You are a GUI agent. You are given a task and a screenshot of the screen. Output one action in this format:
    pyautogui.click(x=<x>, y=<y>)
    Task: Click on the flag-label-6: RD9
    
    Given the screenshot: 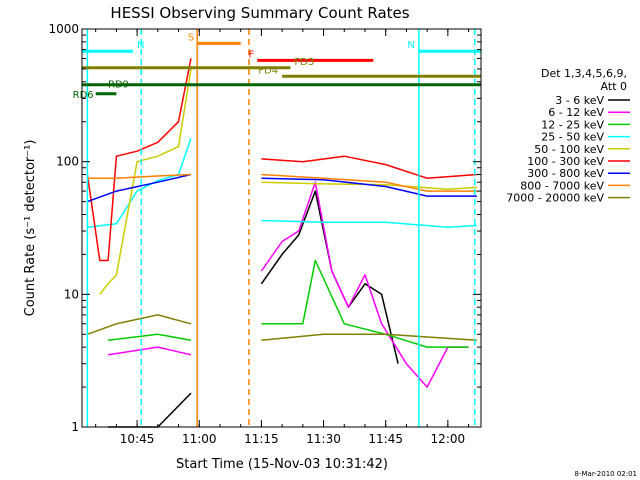 What is the action you would take?
    pyautogui.click(x=118, y=85)
    